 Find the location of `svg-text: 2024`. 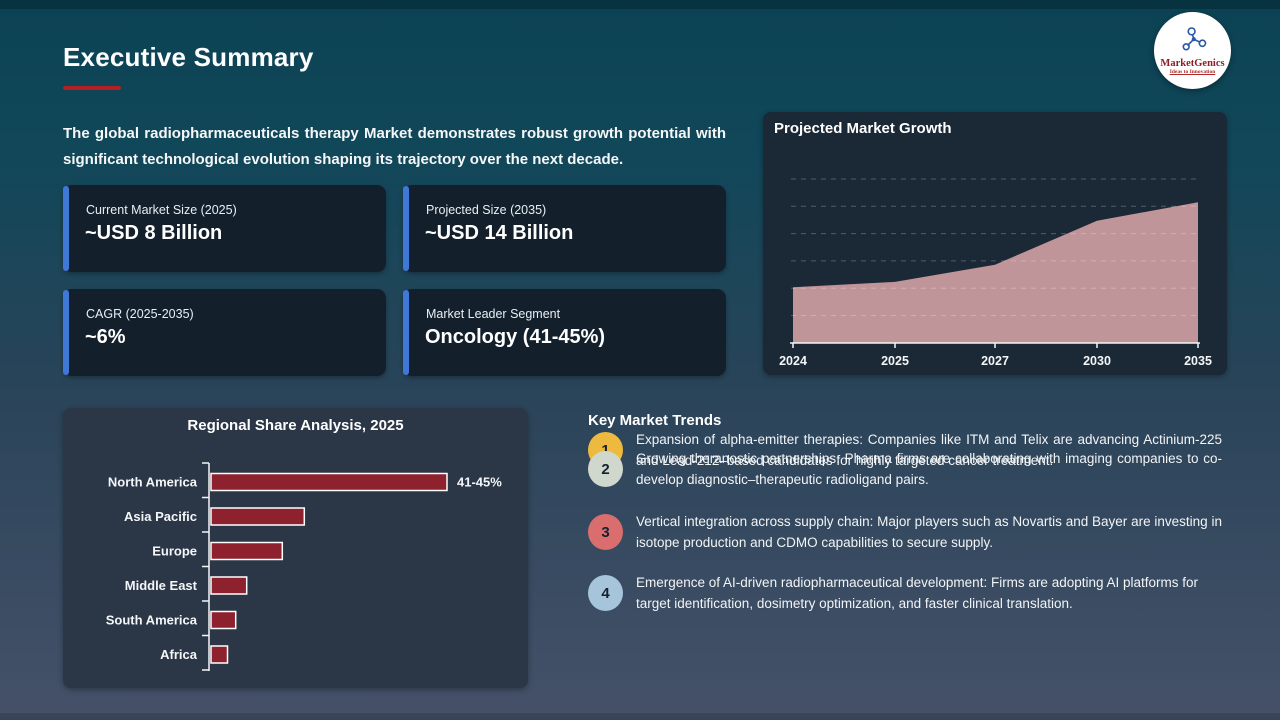

svg-text: 2024 is located at coordinates (793, 361).